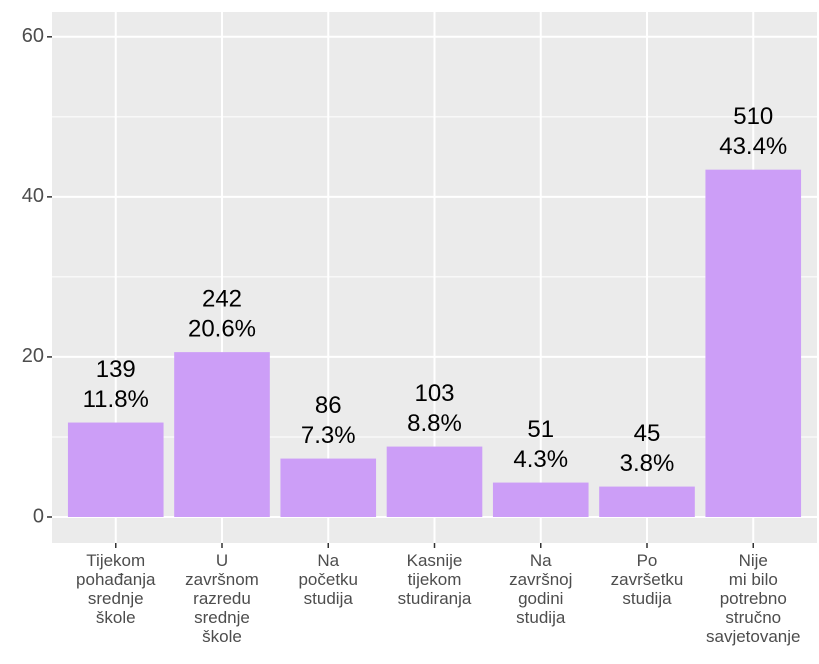 The width and height of the screenshot is (819, 664). What do you see at coordinates (116, 399) in the screenshot?
I see `value-label: 11.8%` at bounding box center [116, 399].